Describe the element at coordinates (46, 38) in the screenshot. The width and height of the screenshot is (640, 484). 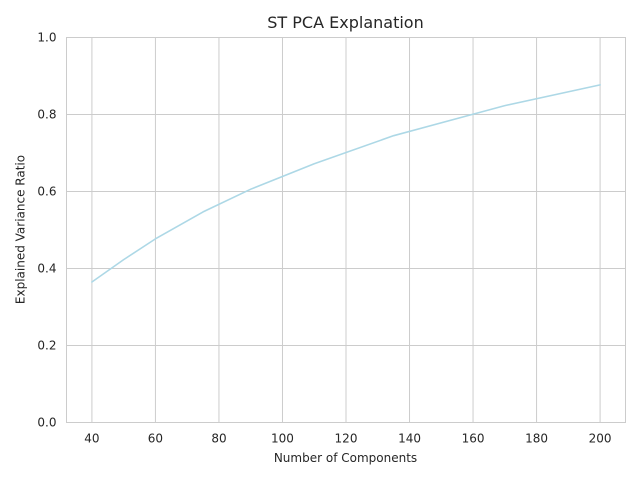
I see `y-tick-label: 1.0` at that location.